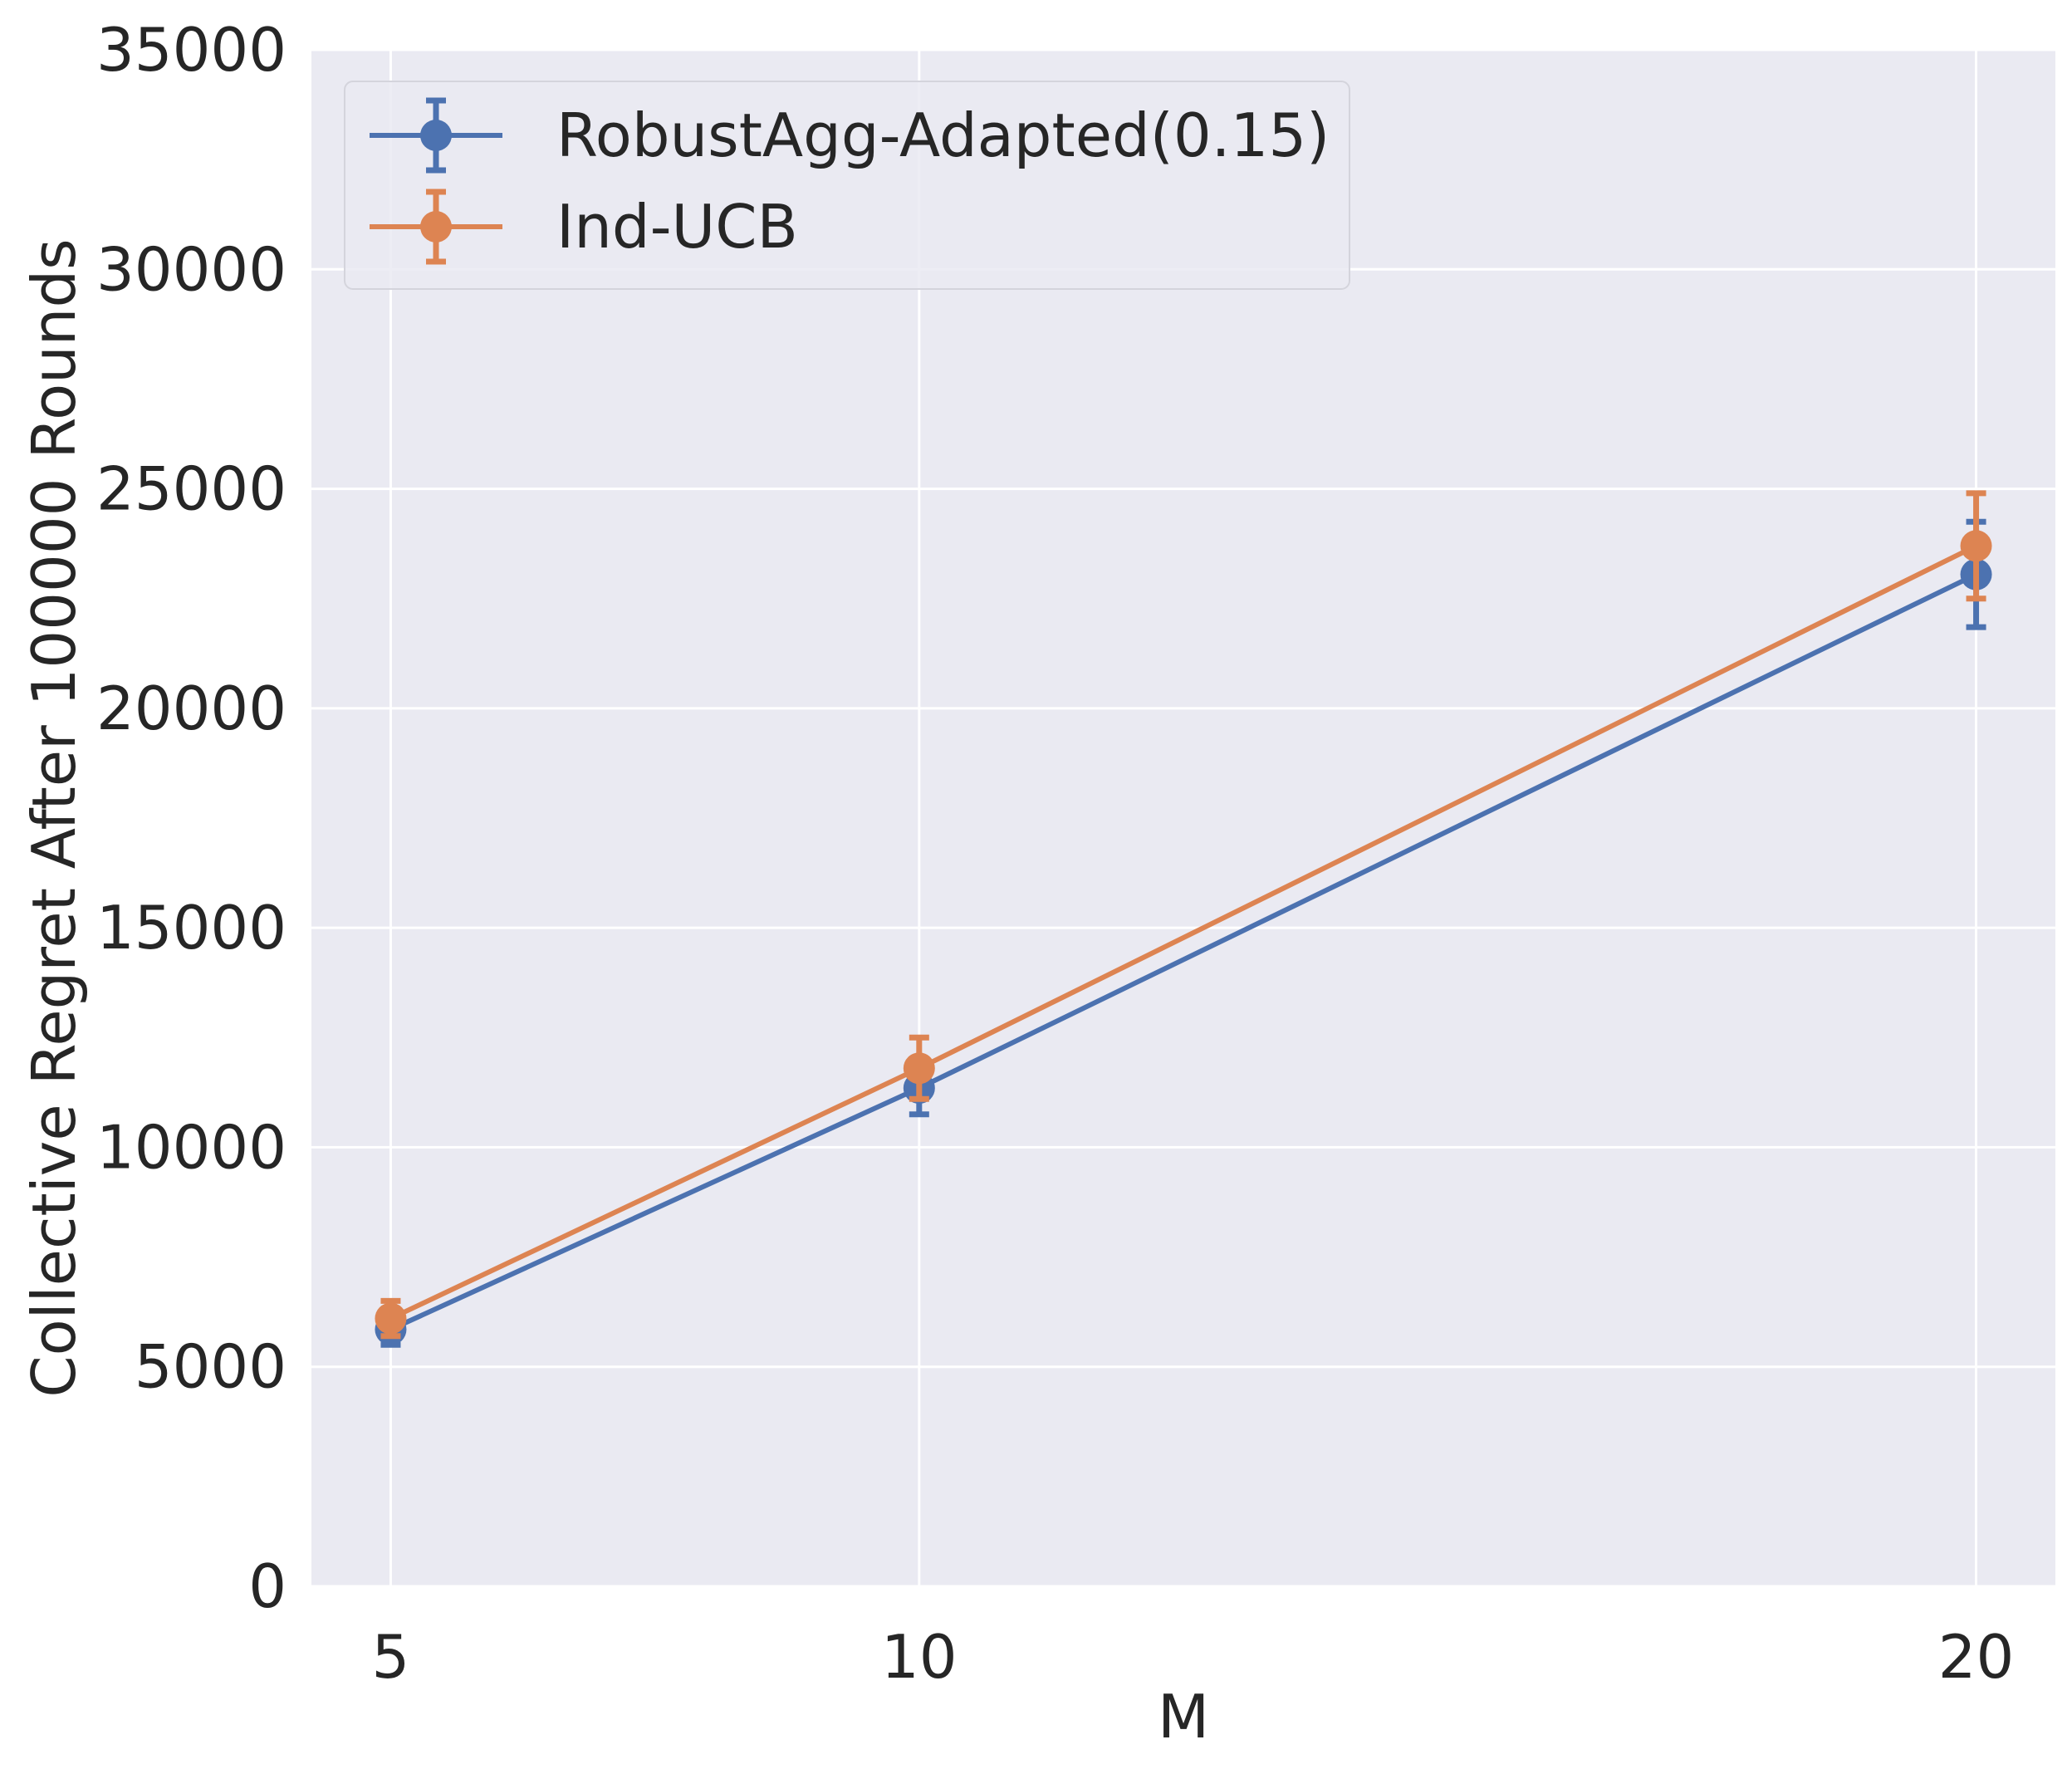 This screenshot has width=2072, height=1769. I want to click on y-tick-label: 5000, so click(211, 1367).